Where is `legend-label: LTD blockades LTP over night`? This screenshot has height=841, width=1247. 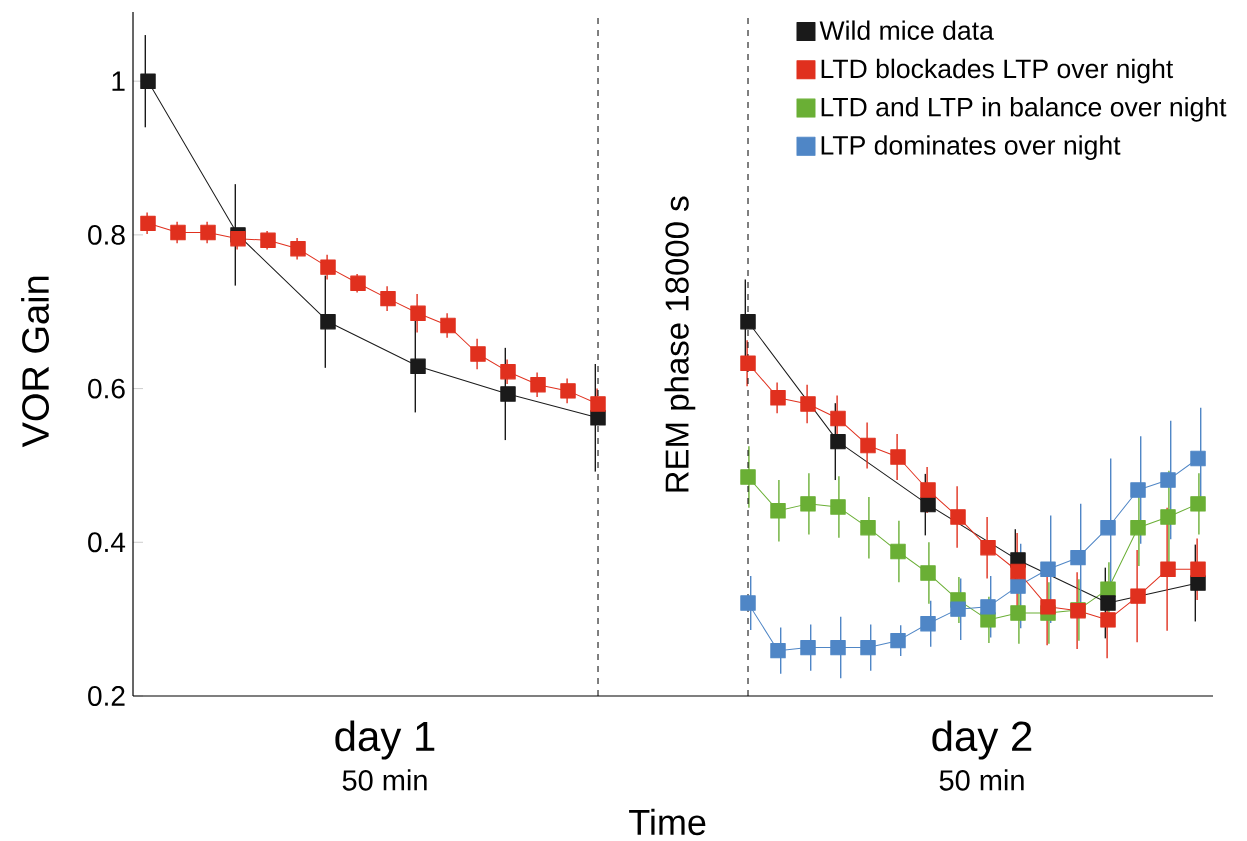 legend-label: LTD blockades LTP over night is located at coordinates (997, 71).